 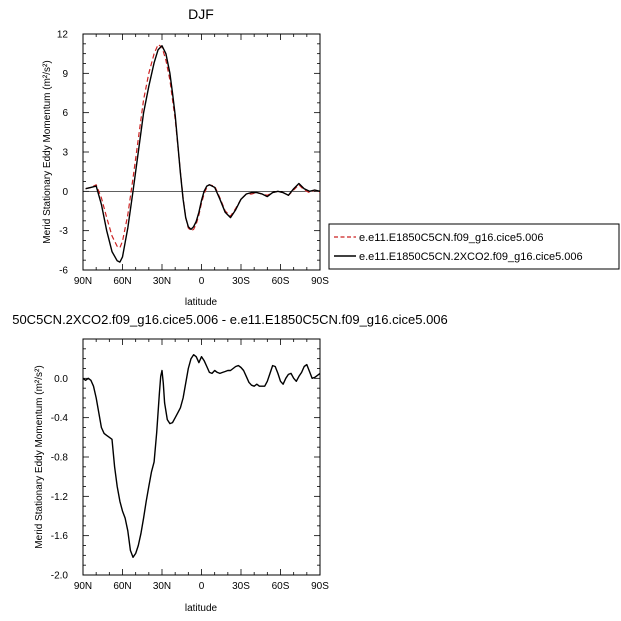 What do you see at coordinates (201, 608) in the screenshot?
I see `bottom-x-axis-label: latitude` at bounding box center [201, 608].